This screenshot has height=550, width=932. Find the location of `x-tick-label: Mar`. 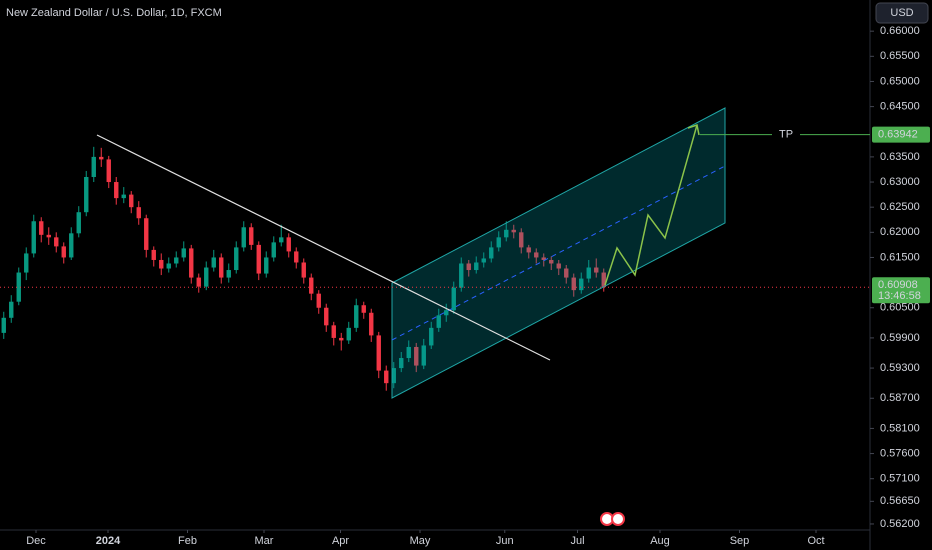

x-tick-label: Mar is located at coordinates (264, 541).